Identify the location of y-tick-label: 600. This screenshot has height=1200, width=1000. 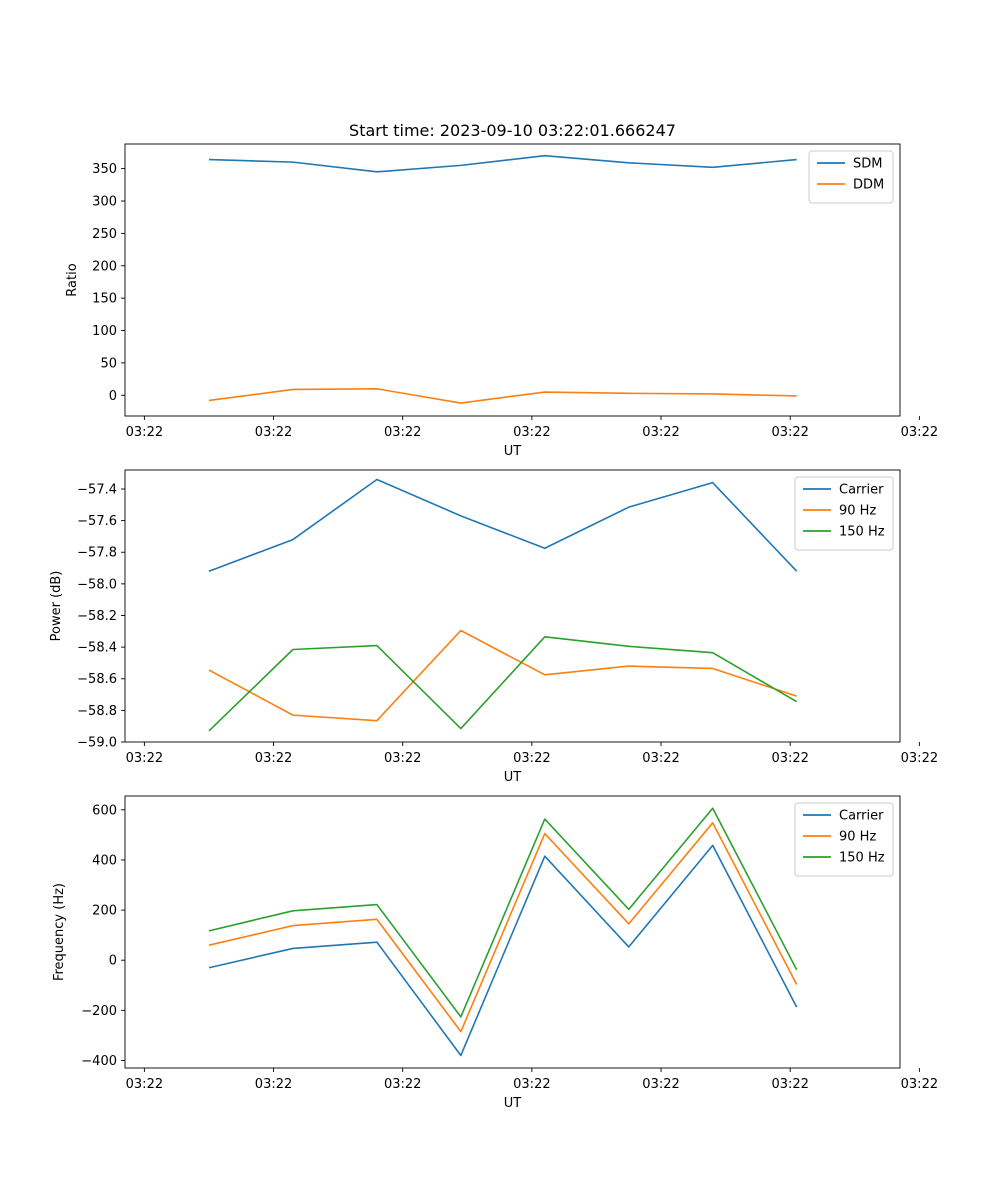
(104, 810).